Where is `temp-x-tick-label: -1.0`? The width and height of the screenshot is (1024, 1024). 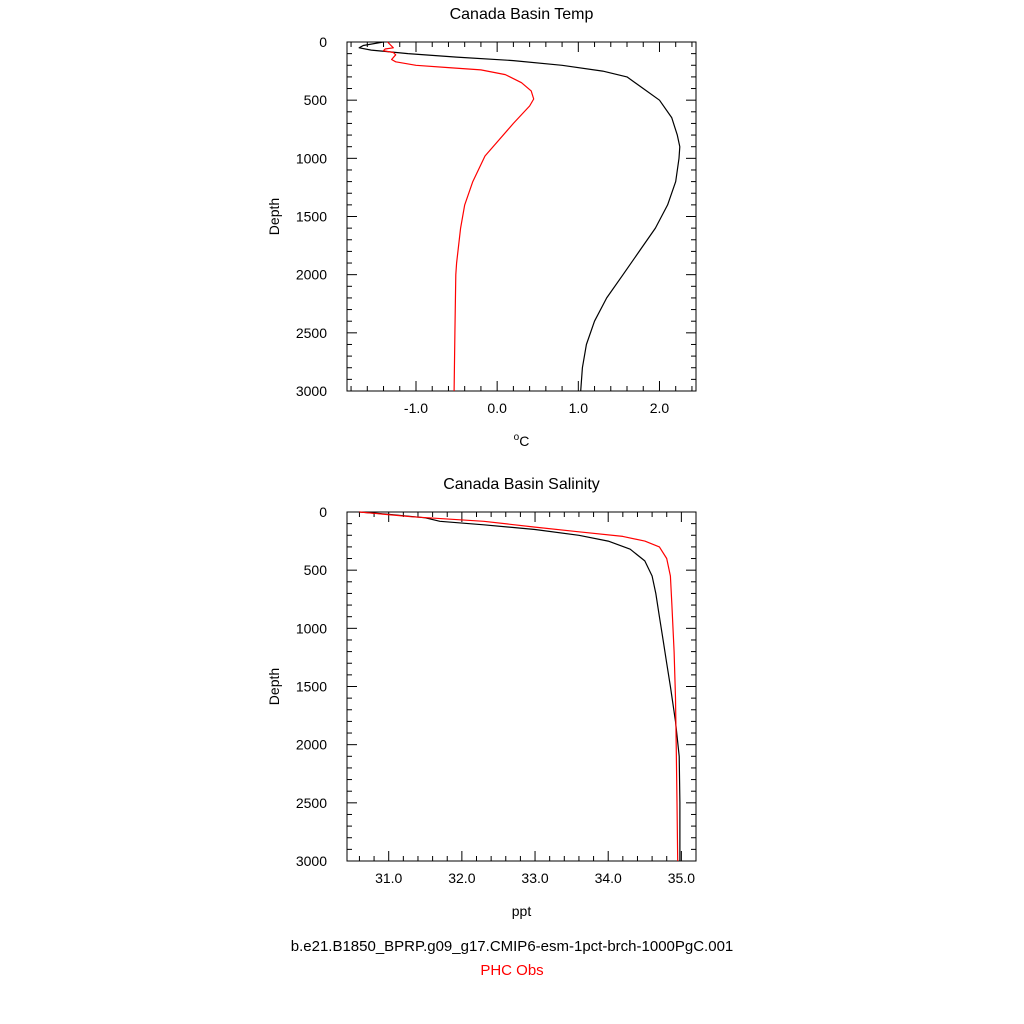
temp-x-tick-label: -1.0 is located at coordinates (416, 408).